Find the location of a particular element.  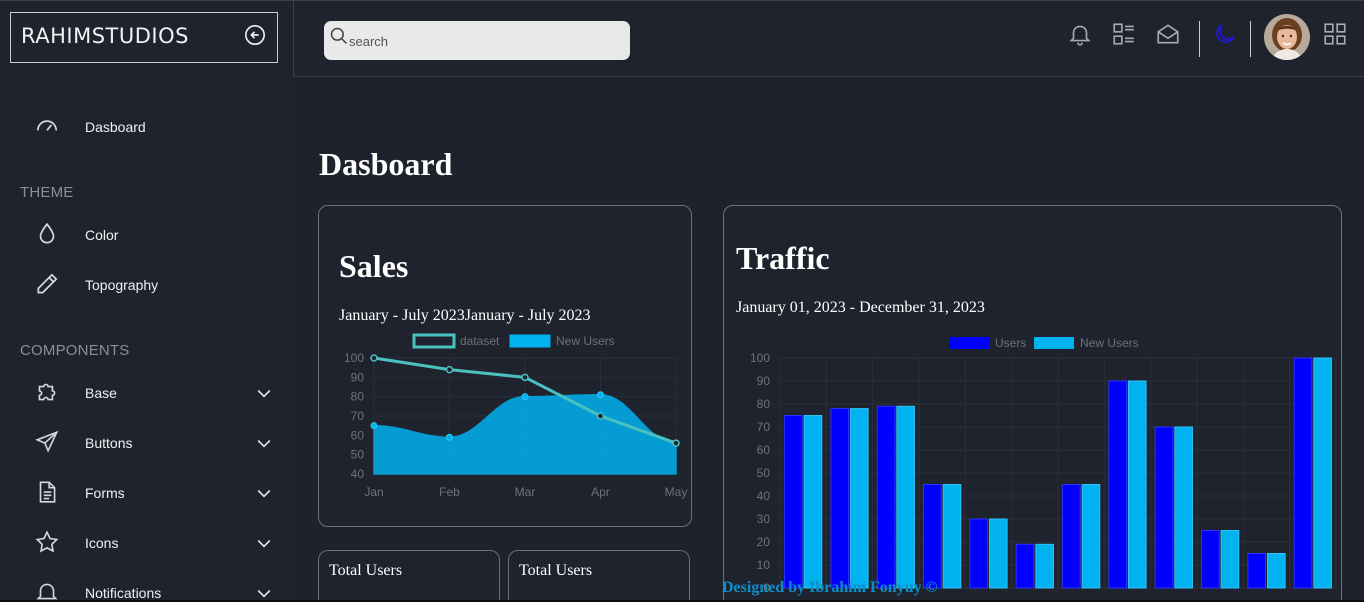

y-tick-label: 100 is located at coordinates (760, 358).